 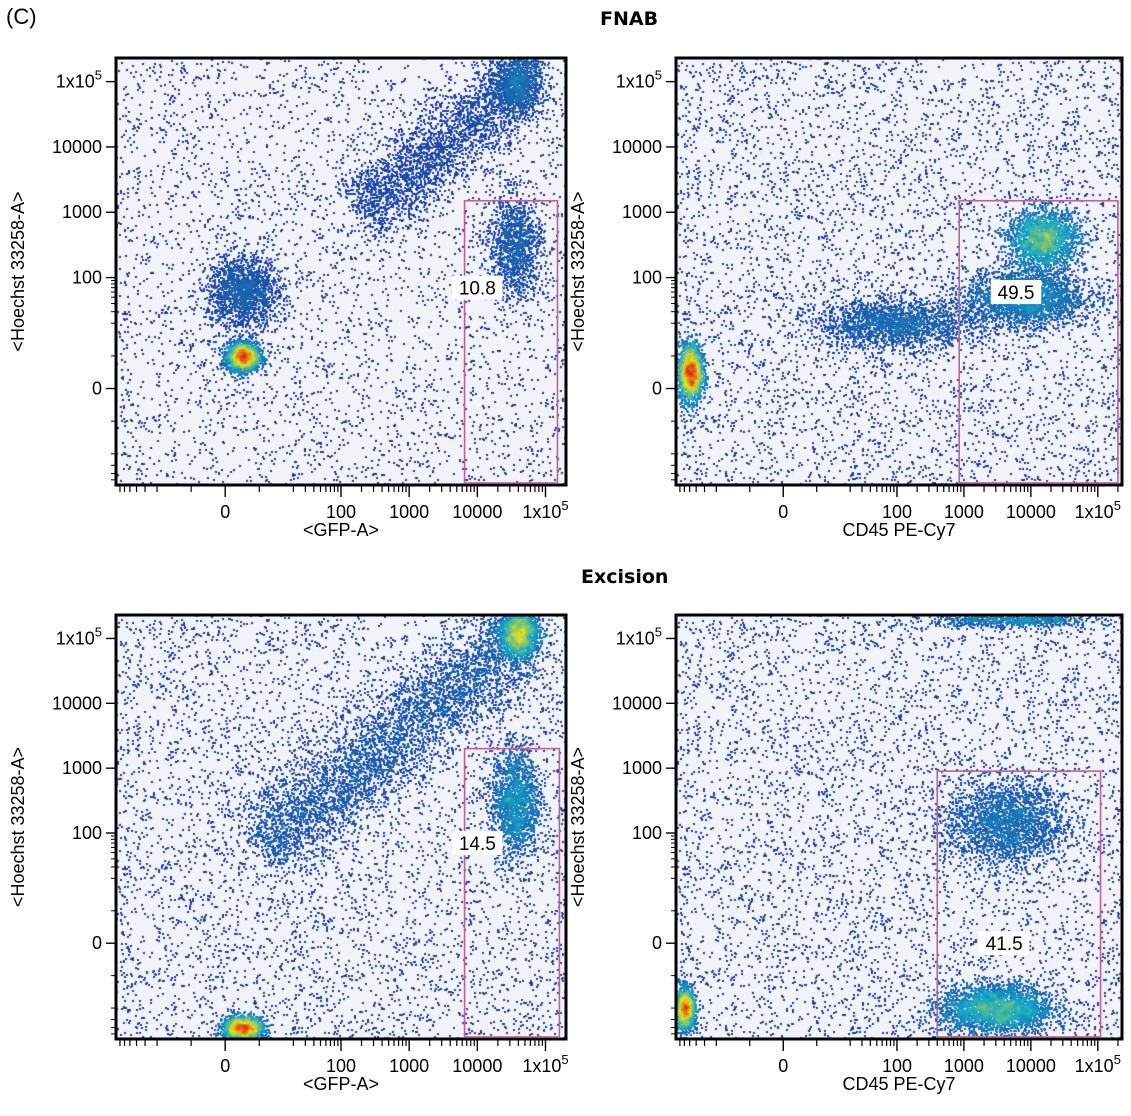 What do you see at coordinates (21, 16) in the screenshot?
I see `panel-letter: (C)` at bounding box center [21, 16].